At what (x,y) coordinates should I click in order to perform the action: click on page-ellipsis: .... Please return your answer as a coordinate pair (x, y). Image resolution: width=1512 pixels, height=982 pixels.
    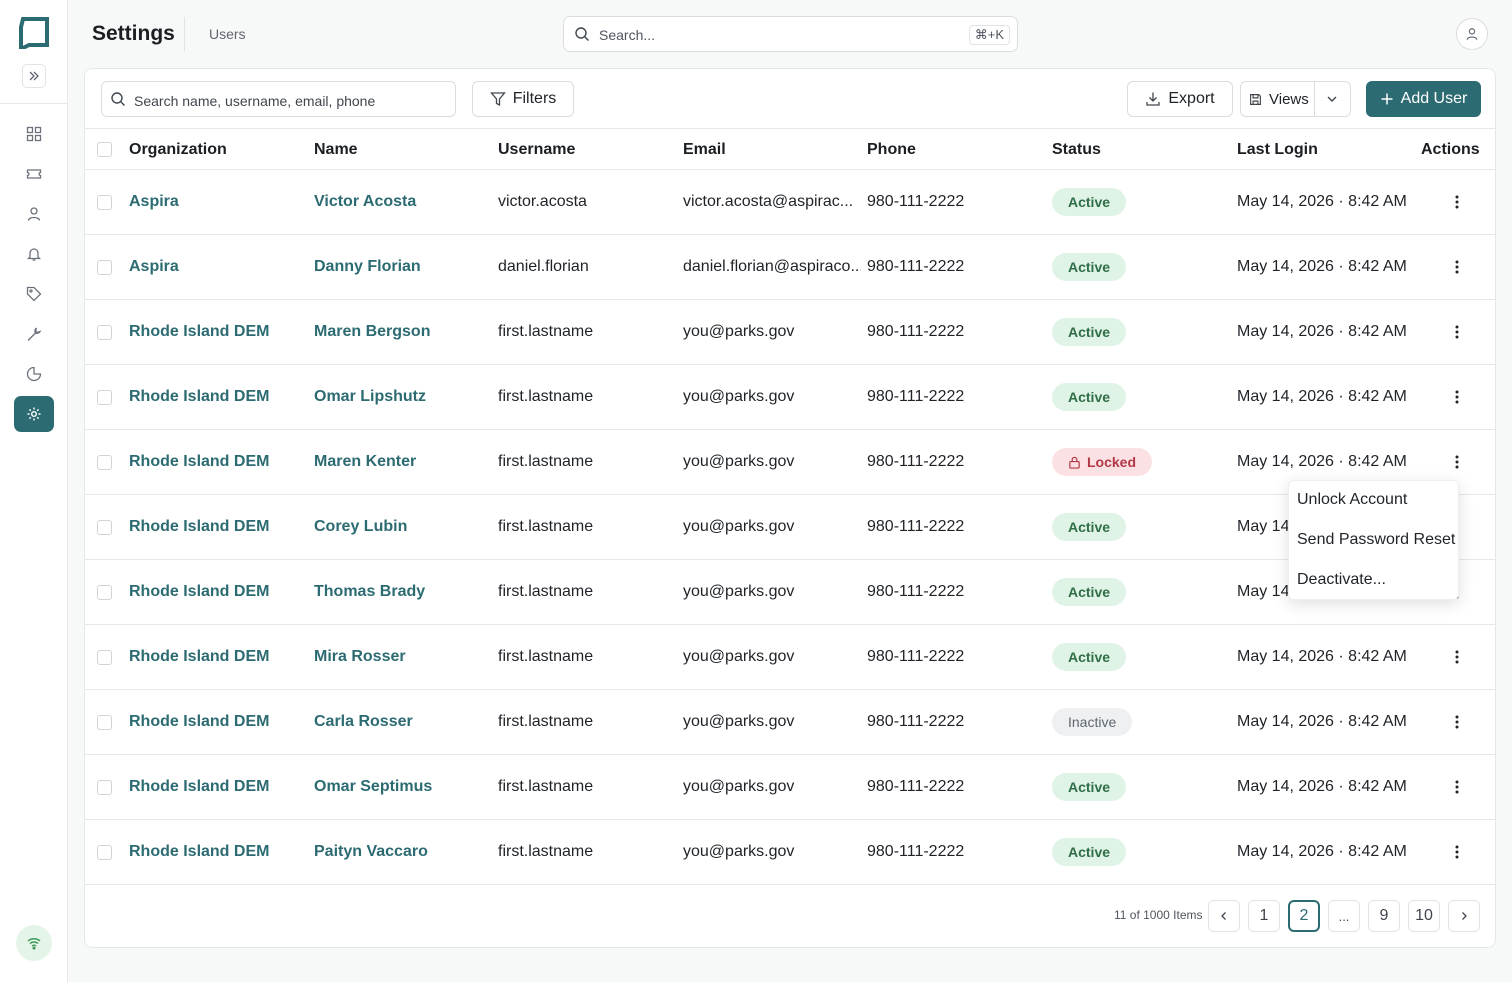
    Looking at the image, I should click on (1344, 916).